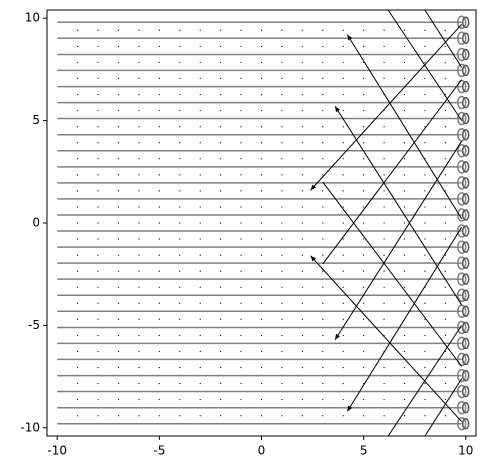  What do you see at coordinates (30, 427) in the screenshot?
I see `y-tick-label: -10` at bounding box center [30, 427].